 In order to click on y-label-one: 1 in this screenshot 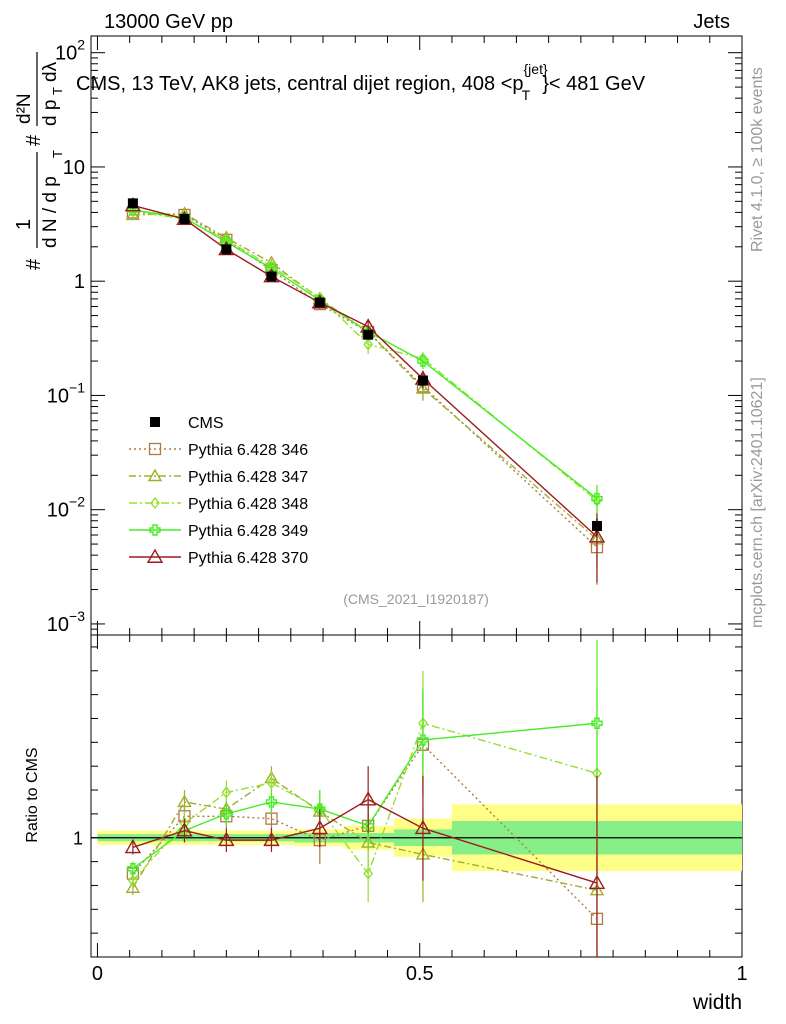, I will do `click(24, 224)`.